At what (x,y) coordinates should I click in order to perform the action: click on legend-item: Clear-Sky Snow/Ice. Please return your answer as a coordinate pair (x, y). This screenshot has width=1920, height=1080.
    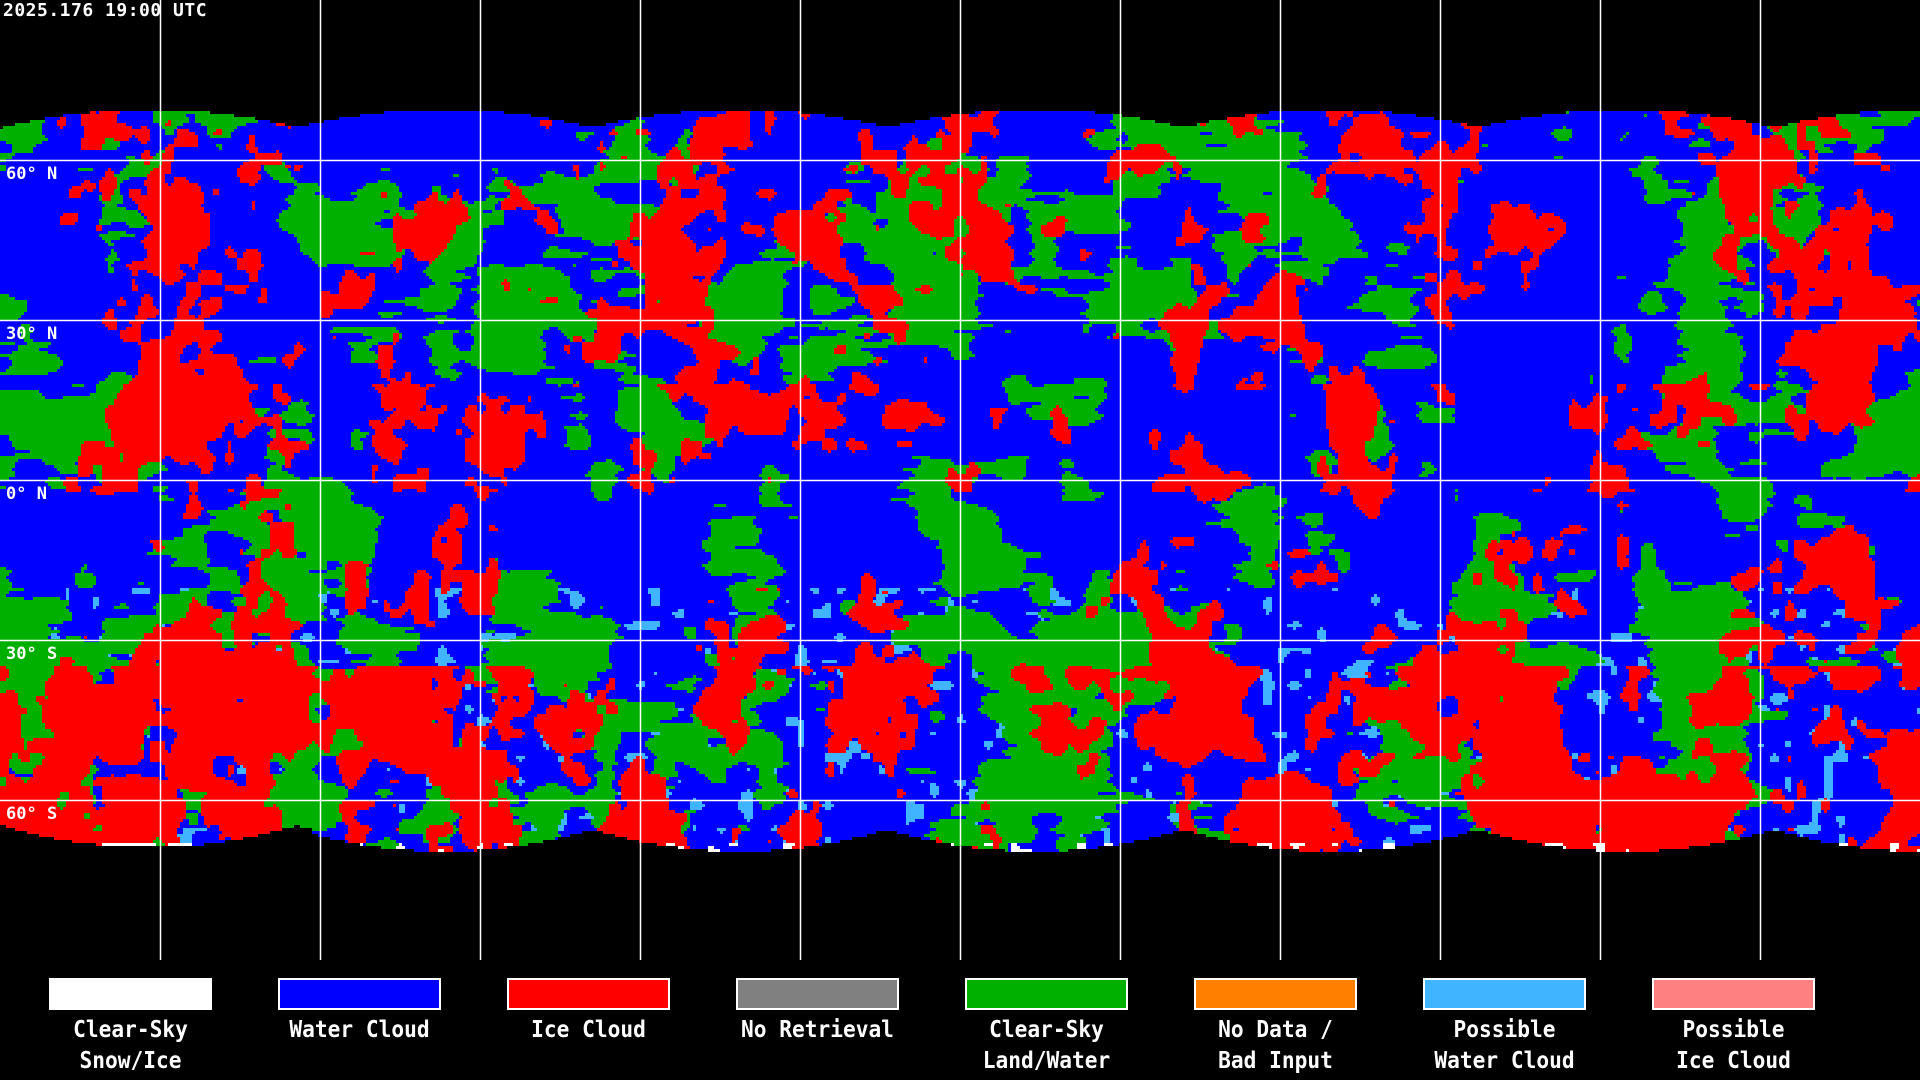
    Looking at the image, I should click on (130, 1027).